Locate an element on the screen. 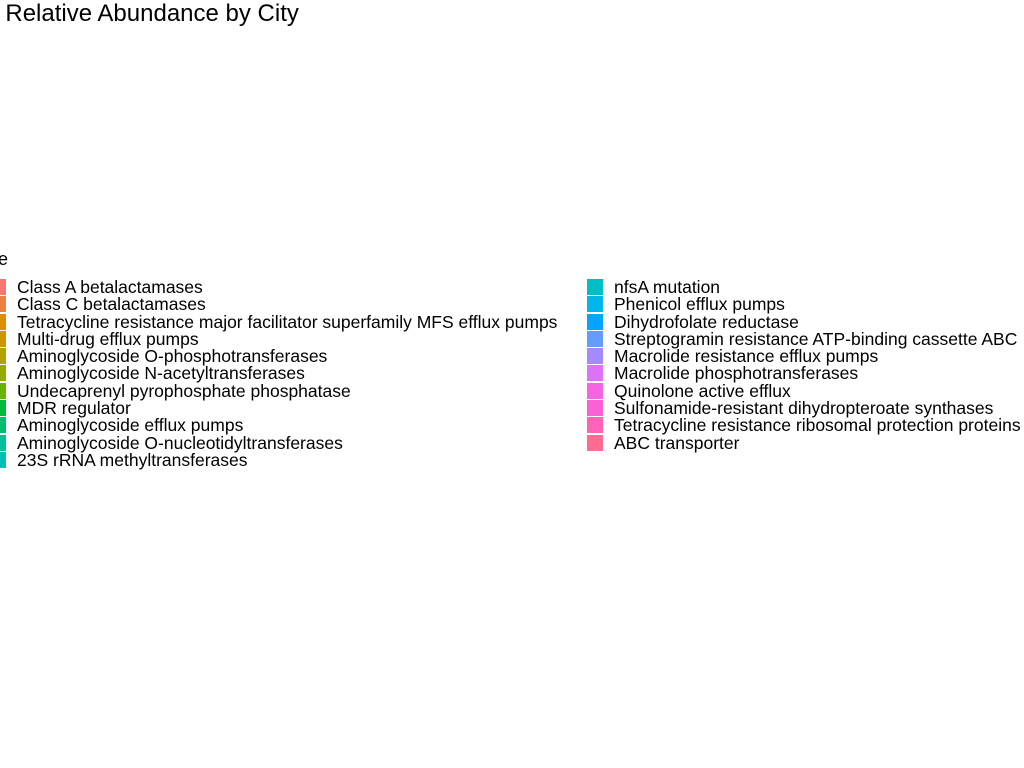  legend-entry-label: Aminoglycoside N-acetyltransferases is located at coordinates (161, 373).